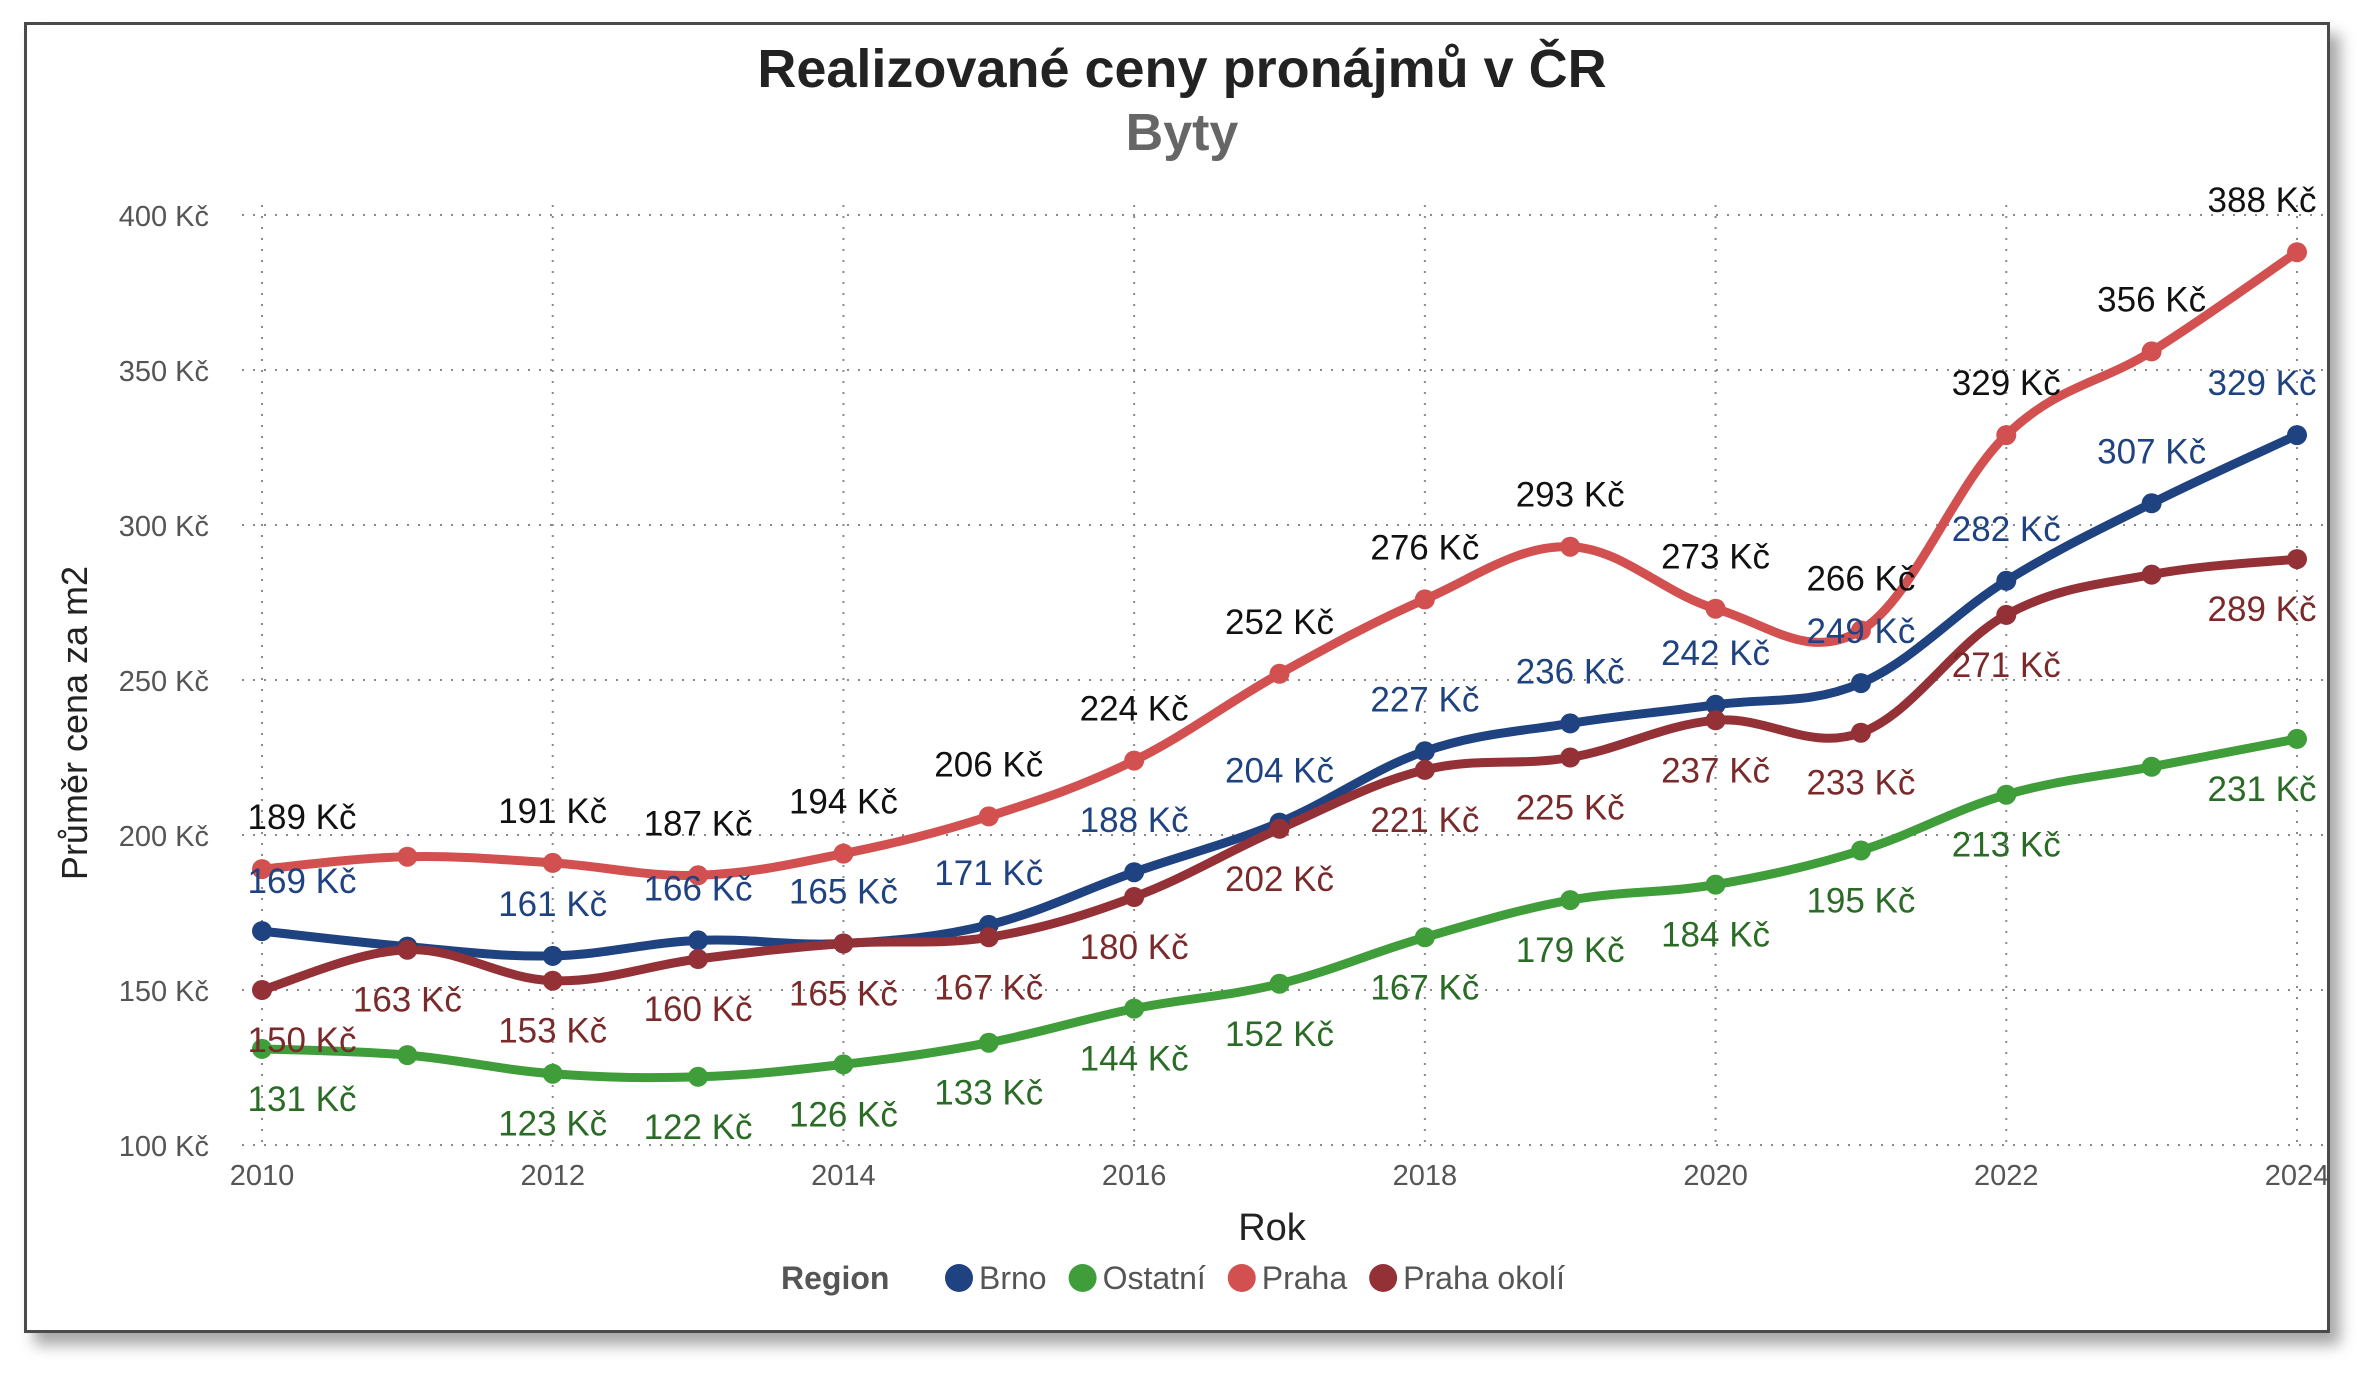 The image size is (2368, 1374). I want to click on data-label-praha-okol-: 163 Kč, so click(407, 1000).